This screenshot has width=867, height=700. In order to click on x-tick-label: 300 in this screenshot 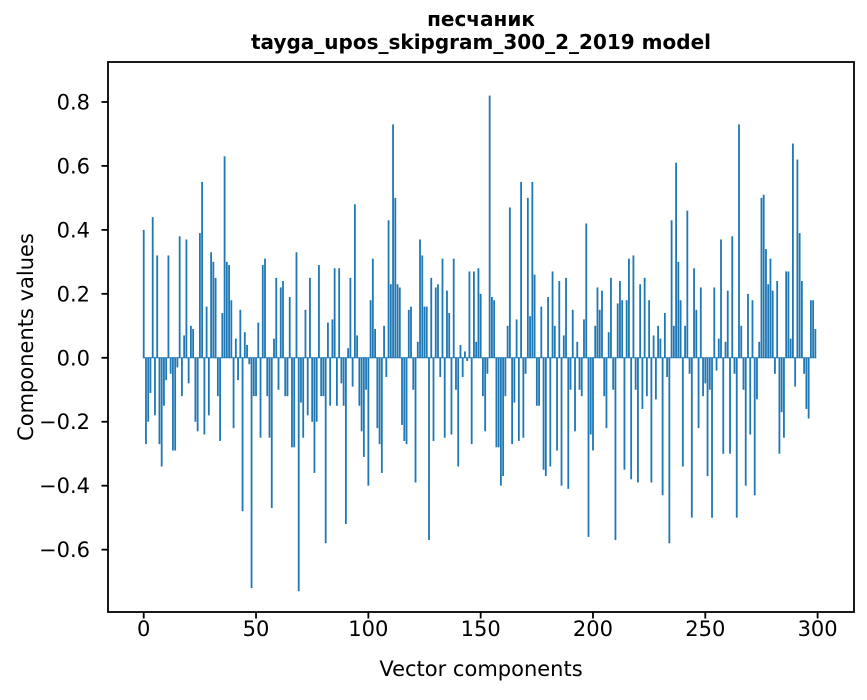, I will do `click(818, 629)`.